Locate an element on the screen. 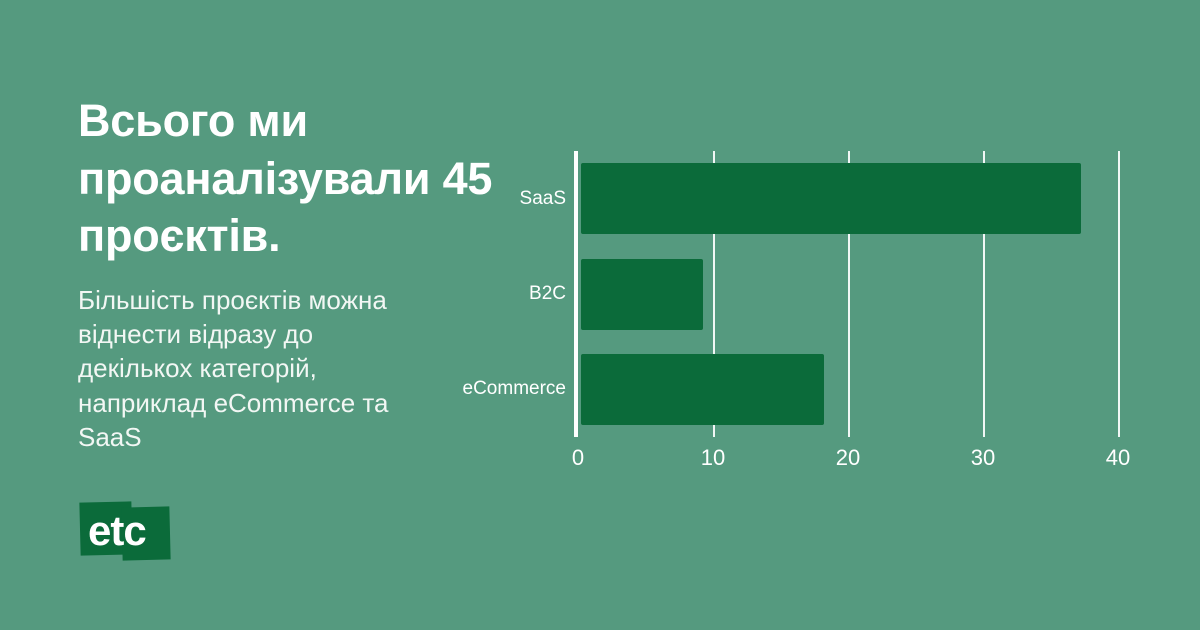  x-tick-10: 10 is located at coordinates (713, 457).